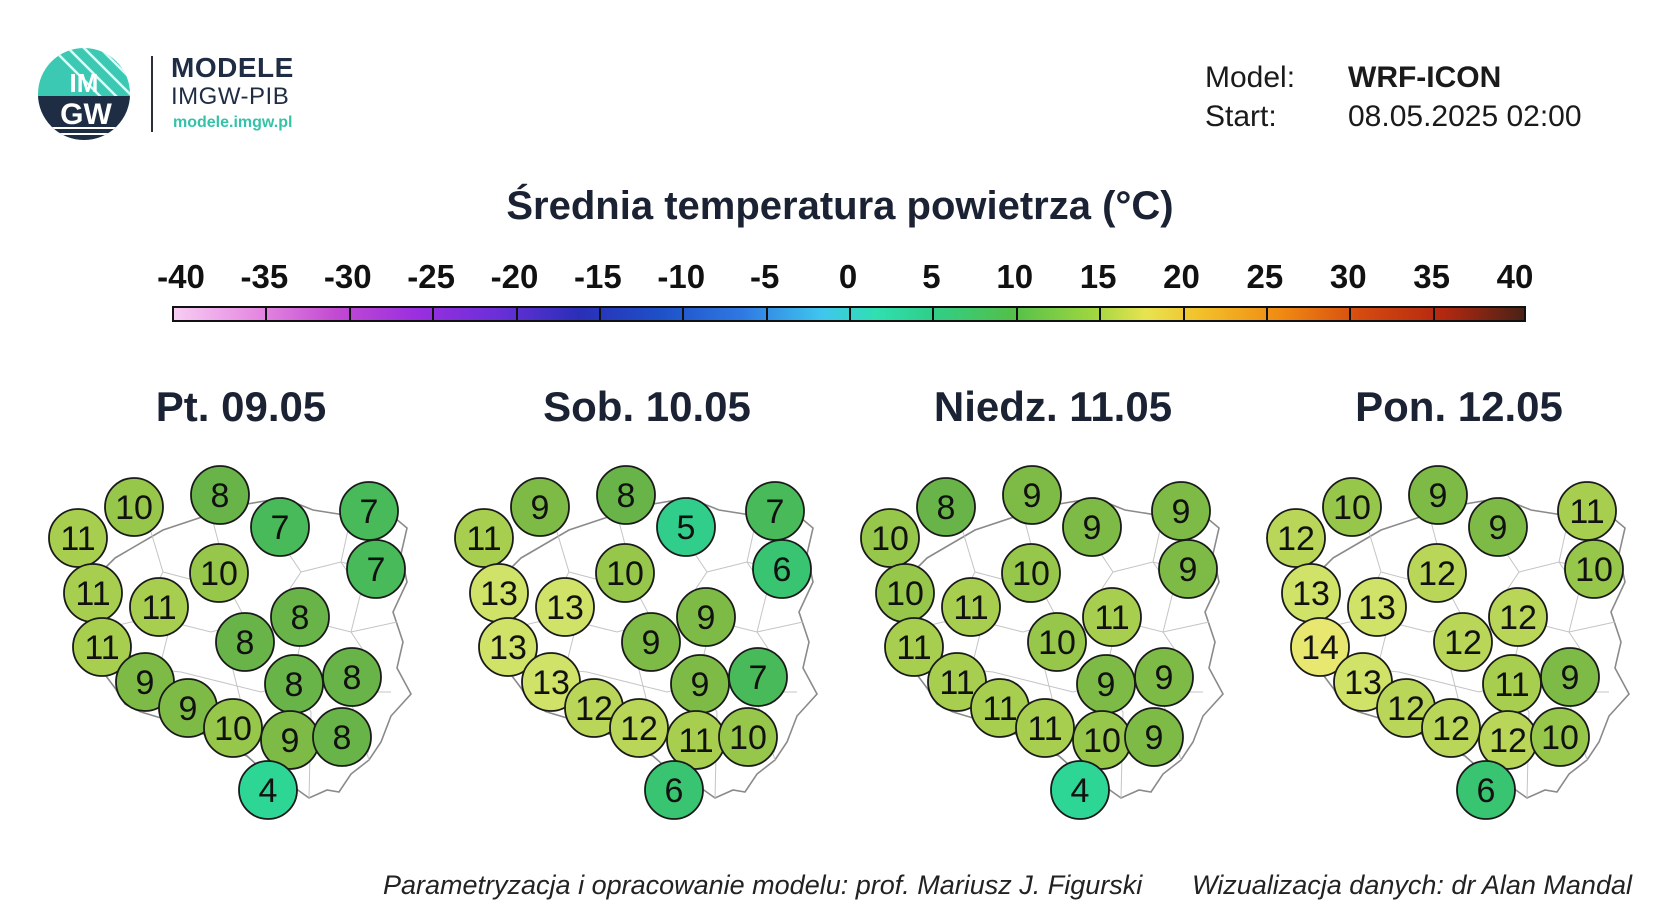 The height and width of the screenshot is (901, 1680). I want to click on forecast-map: 10 8 11 7 7 7 10 11 11 8 11 8 8 9 8 9 10 9 8 4, so click(233, 652).